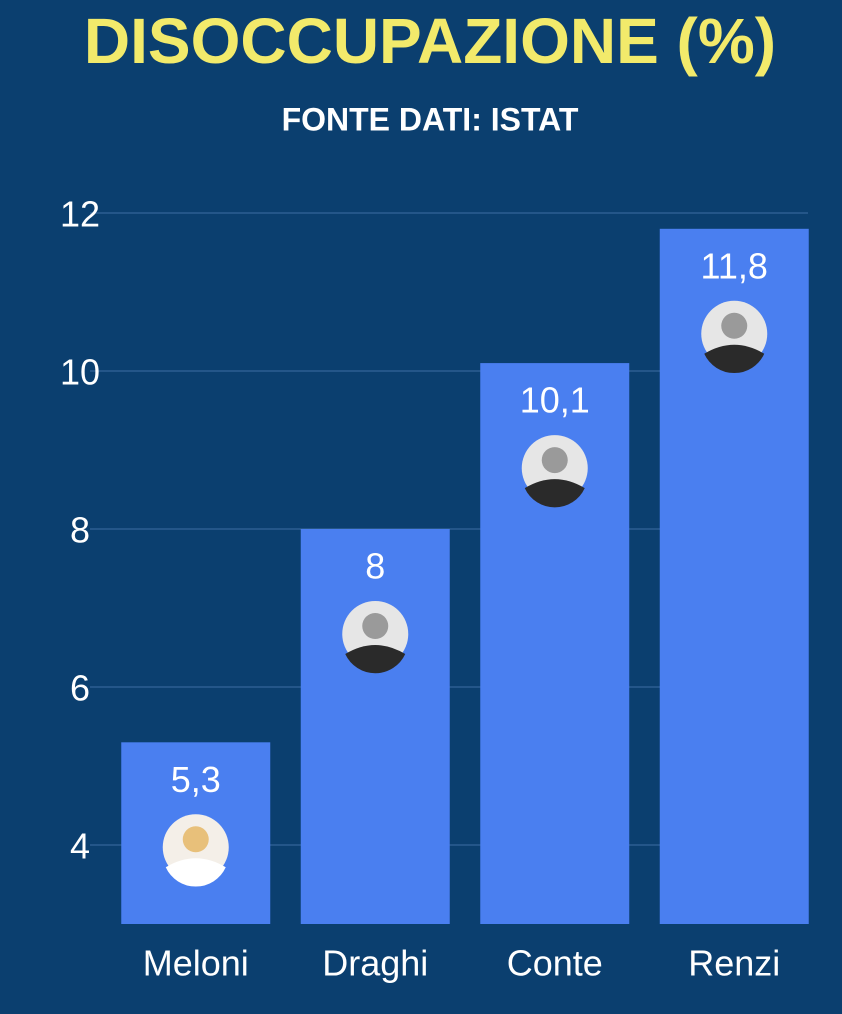 This screenshot has width=842, height=1014. What do you see at coordinates (80, 688) in the screenshot?
I see `y-tick-label: 6` at bounding box center [80, 688].